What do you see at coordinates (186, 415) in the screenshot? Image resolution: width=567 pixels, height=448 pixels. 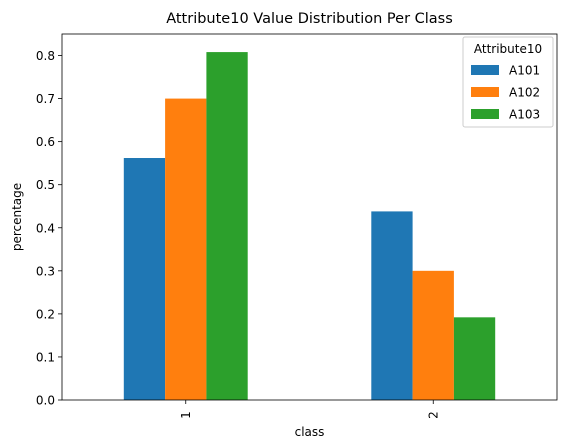 I see `x-tick-label: 1` at bounding box center [186, 415].